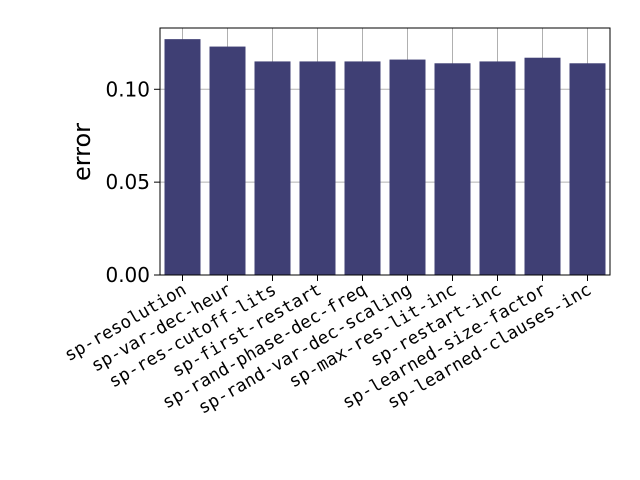 The width and height of the screenshot is (640, 480). I want to click on bar-sp-max-res-lit-inc, so click(452, 169).